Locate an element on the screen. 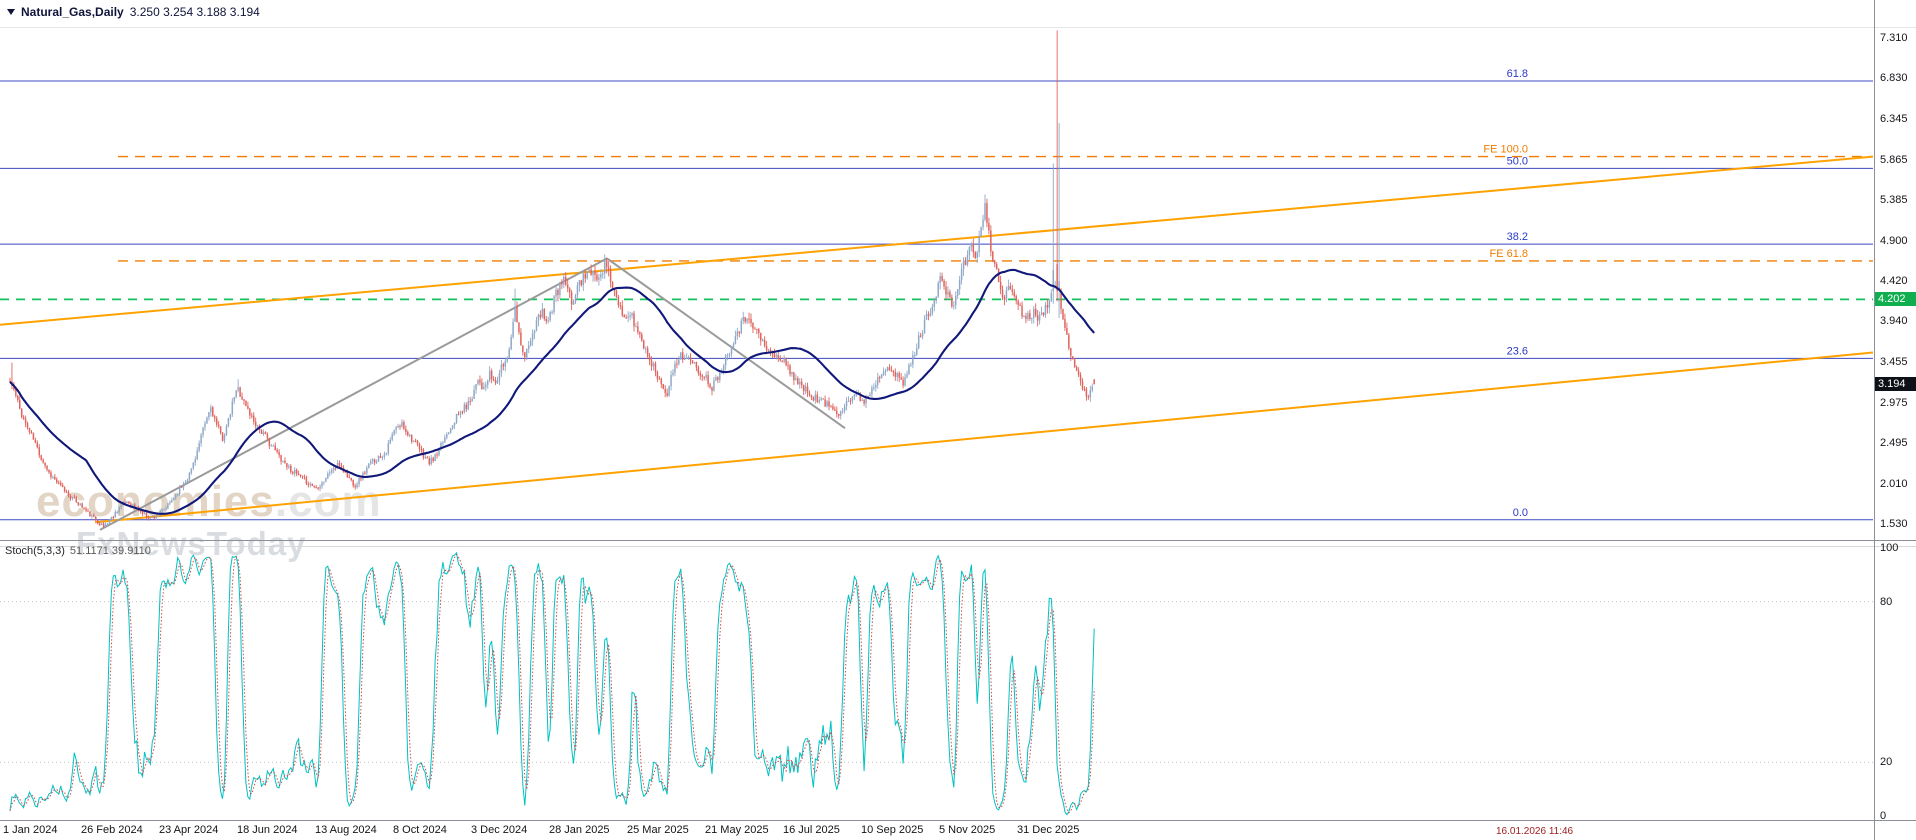  time-axis-label: 26 Feb 2024 is located at coordinates (112, 830).